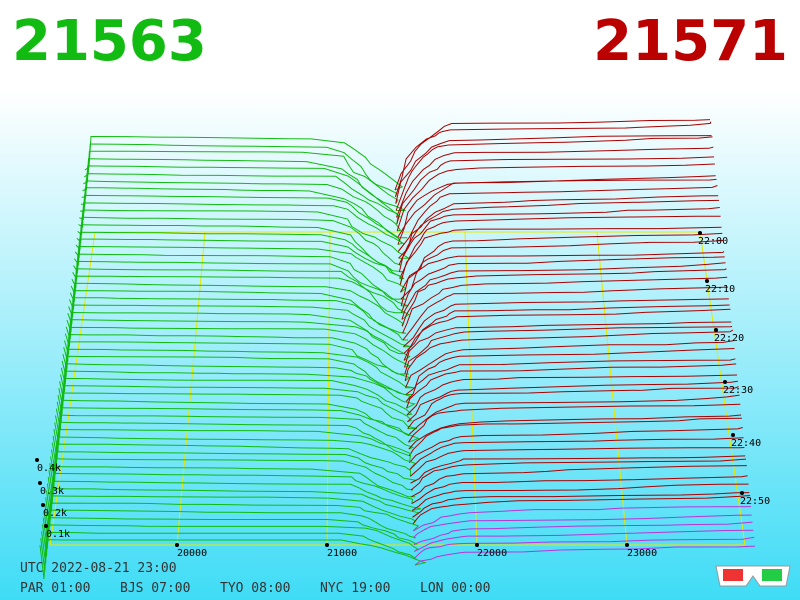  What do you see at coordinates (720, 289) in the screenshot?
I see `time-tick-label: 22:10` at bounding box center [720, 289].